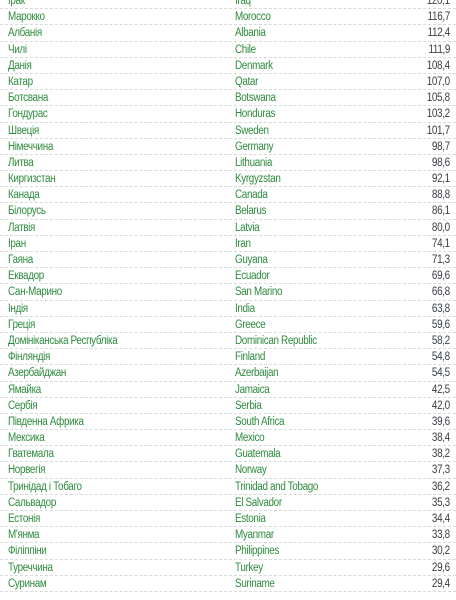 The width and height of the screenshot is (456, 600). Describe the element at coordinates (228, 535) in the screenshot. I see `table-row: М'янма Myanmar 33,8` at that location.